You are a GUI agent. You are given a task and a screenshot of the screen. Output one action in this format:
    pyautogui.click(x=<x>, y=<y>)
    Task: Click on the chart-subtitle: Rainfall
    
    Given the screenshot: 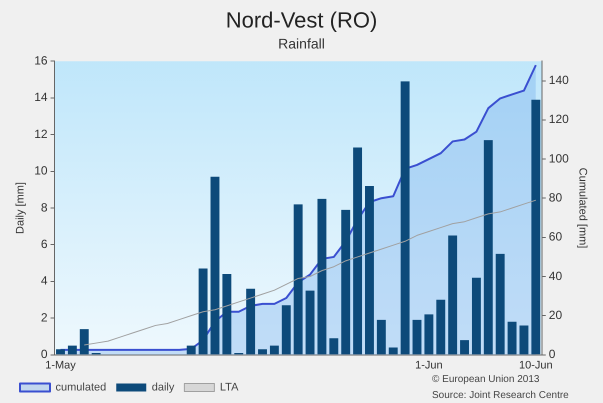 What is the action you would take?
    pyautogui.click(x=301, y=44)
    